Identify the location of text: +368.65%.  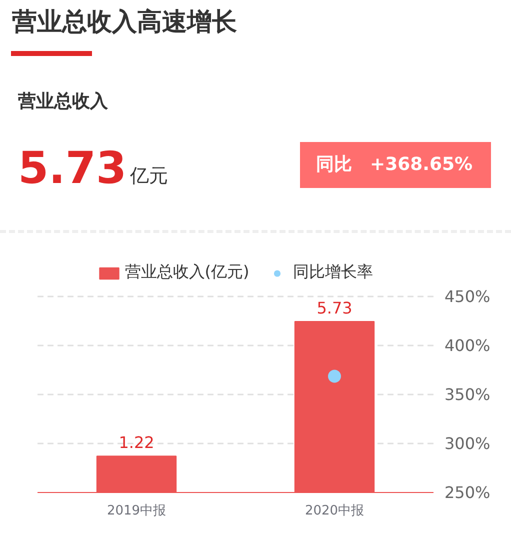
(421, 164).